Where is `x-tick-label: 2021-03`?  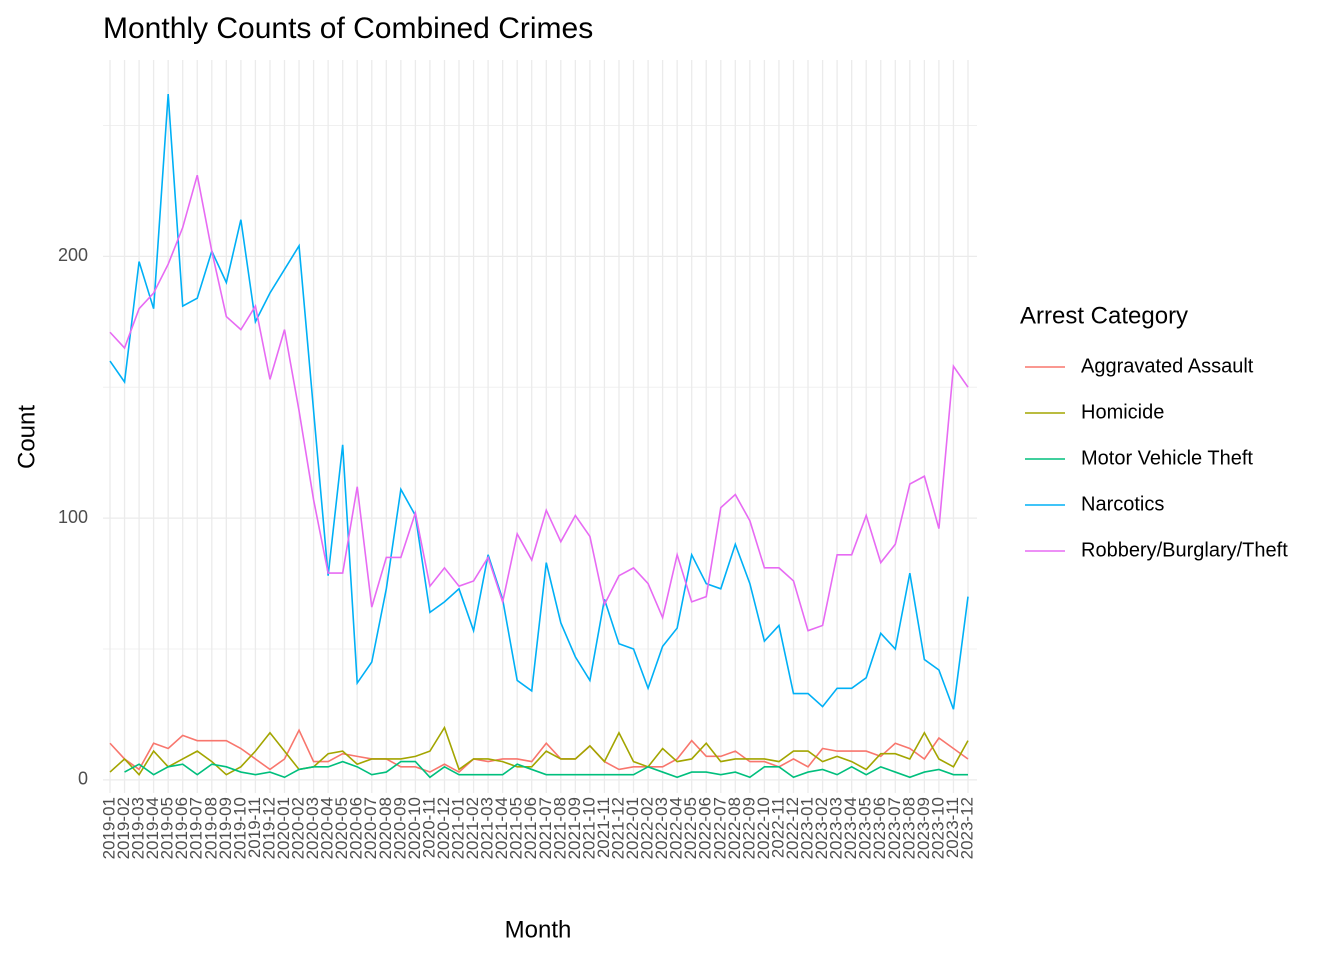
x-tick-label: 2021-03 is located at coordinates (487, 828).